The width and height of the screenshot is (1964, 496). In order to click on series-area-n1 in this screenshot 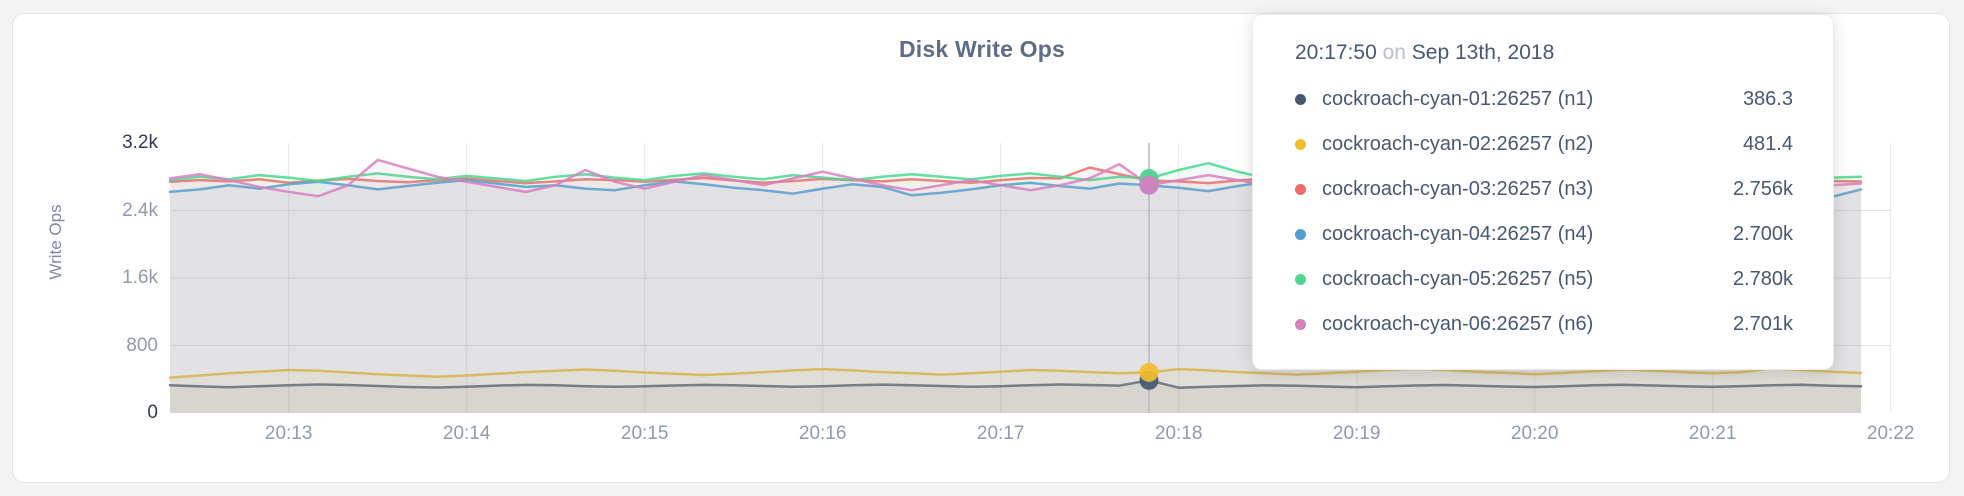, I will do `click(1015, 396)`.